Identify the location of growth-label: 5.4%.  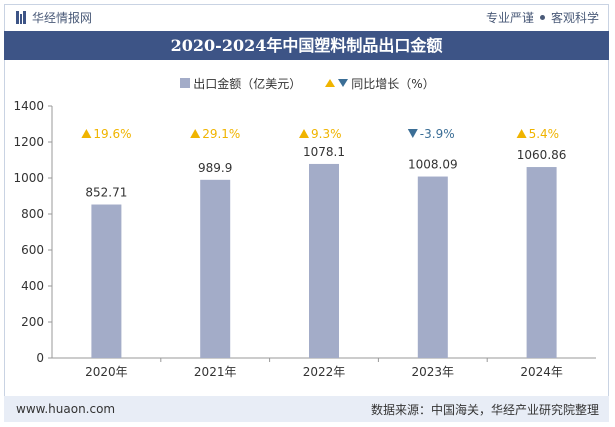
(544, 134).